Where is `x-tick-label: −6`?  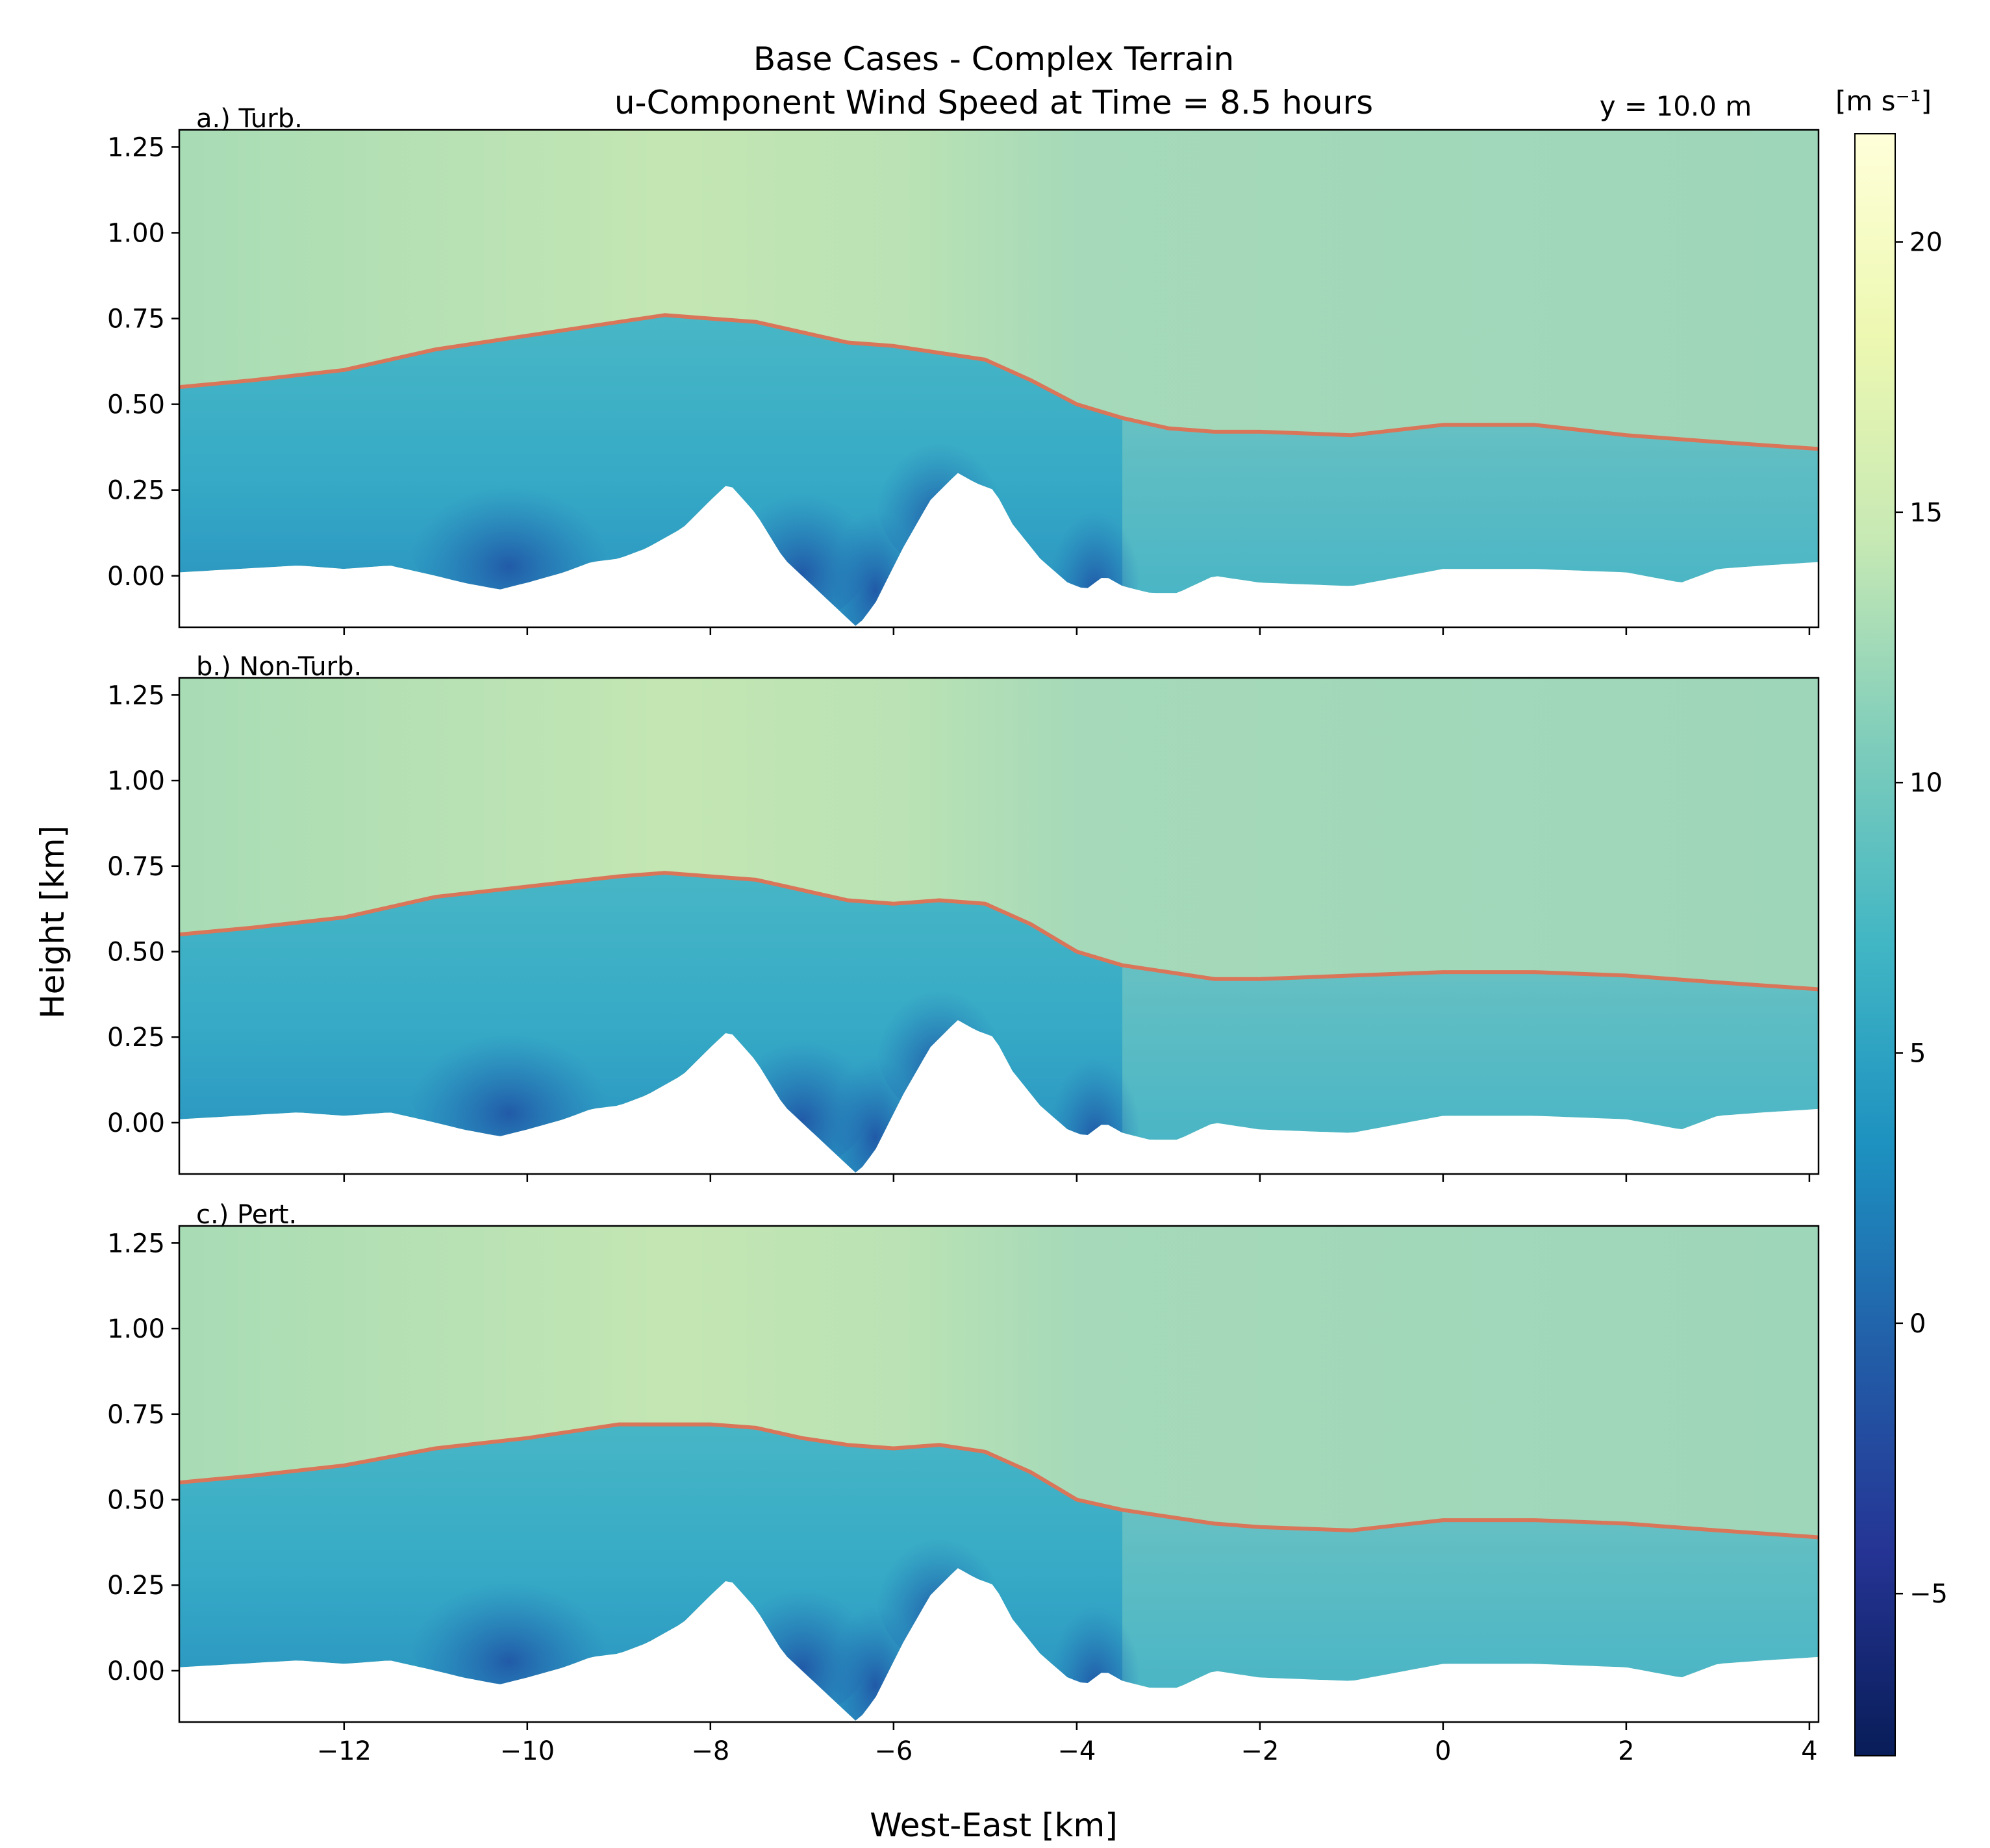
x-tick-label: −6 is located at coordinates (893, 1751).